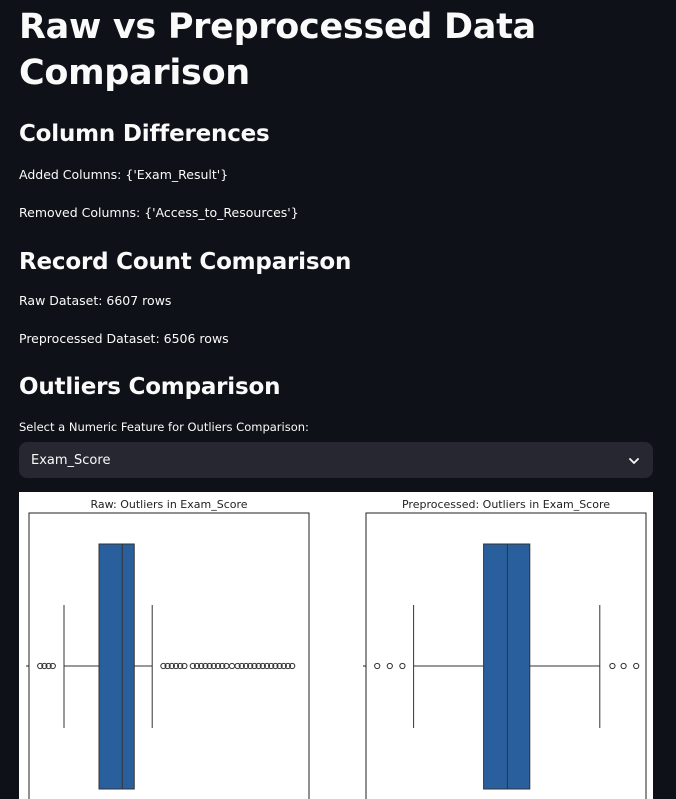  I want to click on chart-title: Preprocessed: Outliers in Exam_Score, so click(506, 504).